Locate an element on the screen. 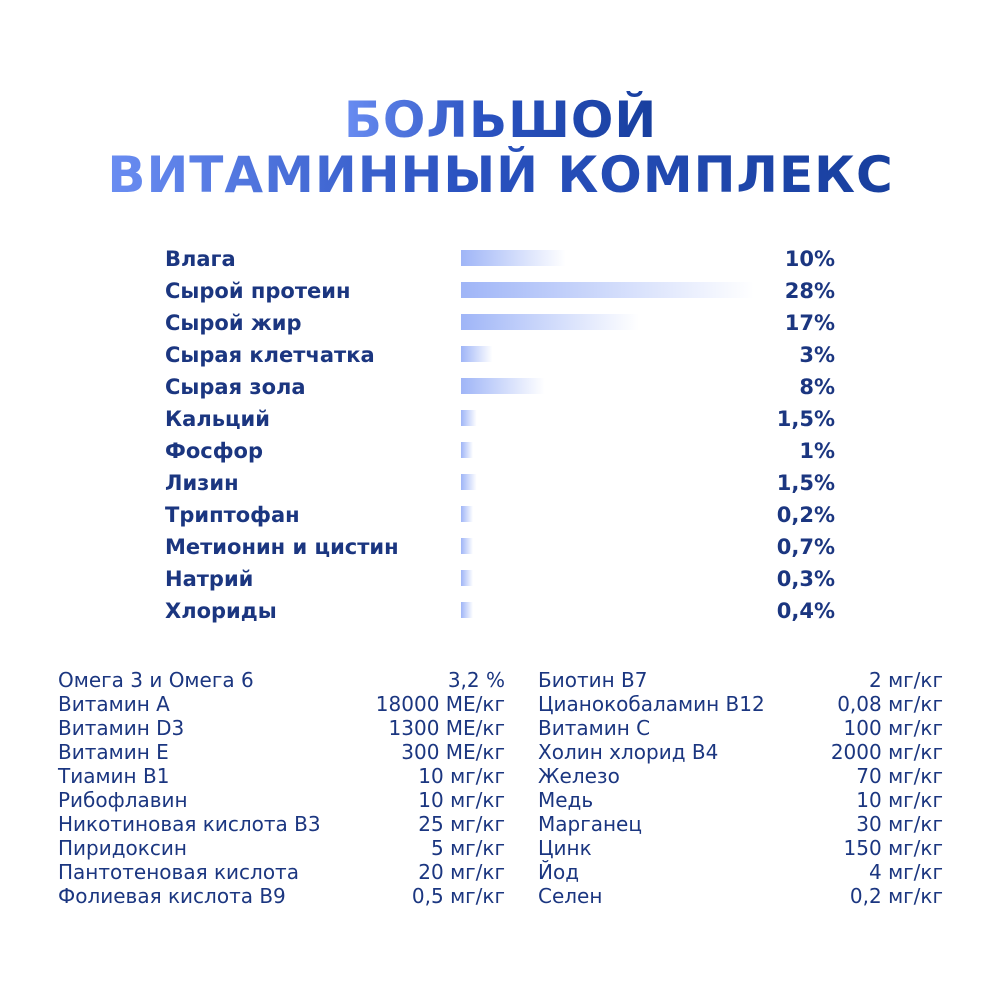 Image resolution: width=1001 pixels, height=1001 pixels. category-label: Сырая зола is located at coordinates (235, 387).